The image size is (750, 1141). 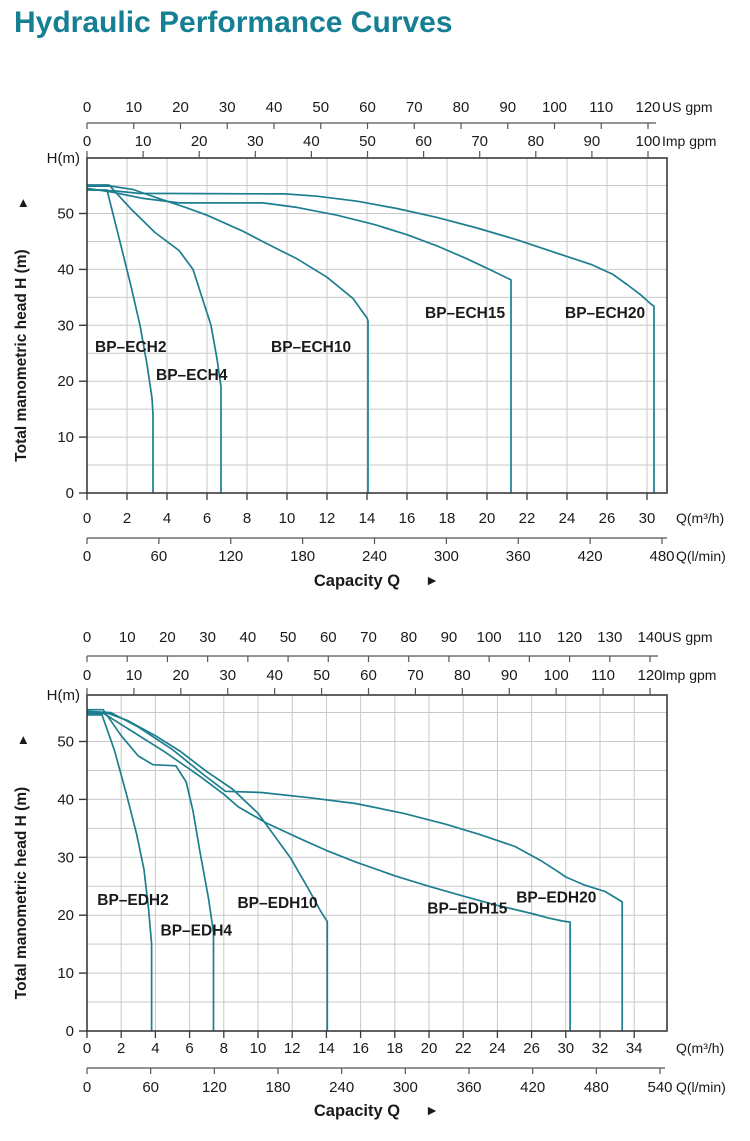 I want to click on y-tick-label: 50, so click(x=65, y=214).